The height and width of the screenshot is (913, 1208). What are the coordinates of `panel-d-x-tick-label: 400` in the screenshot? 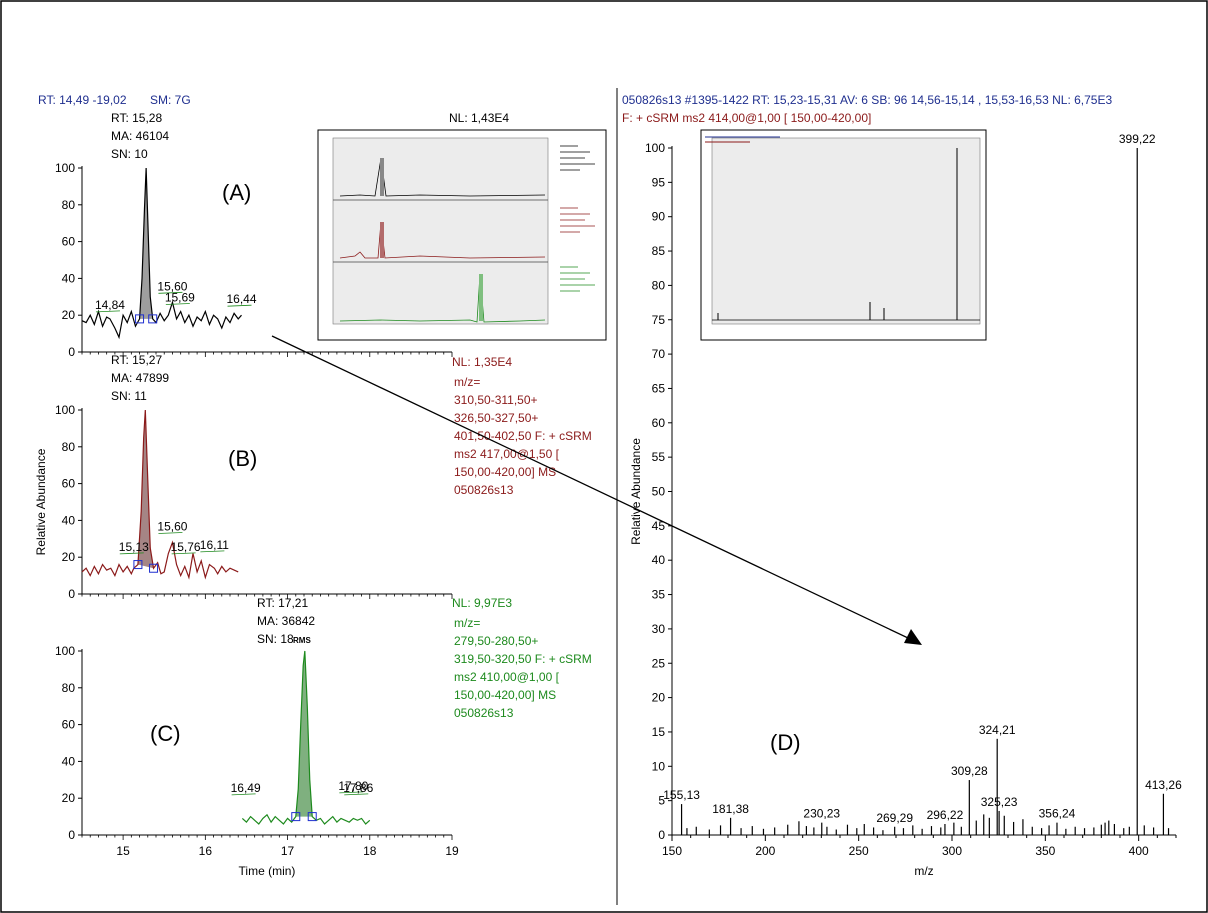 It's located at (1139, 851).